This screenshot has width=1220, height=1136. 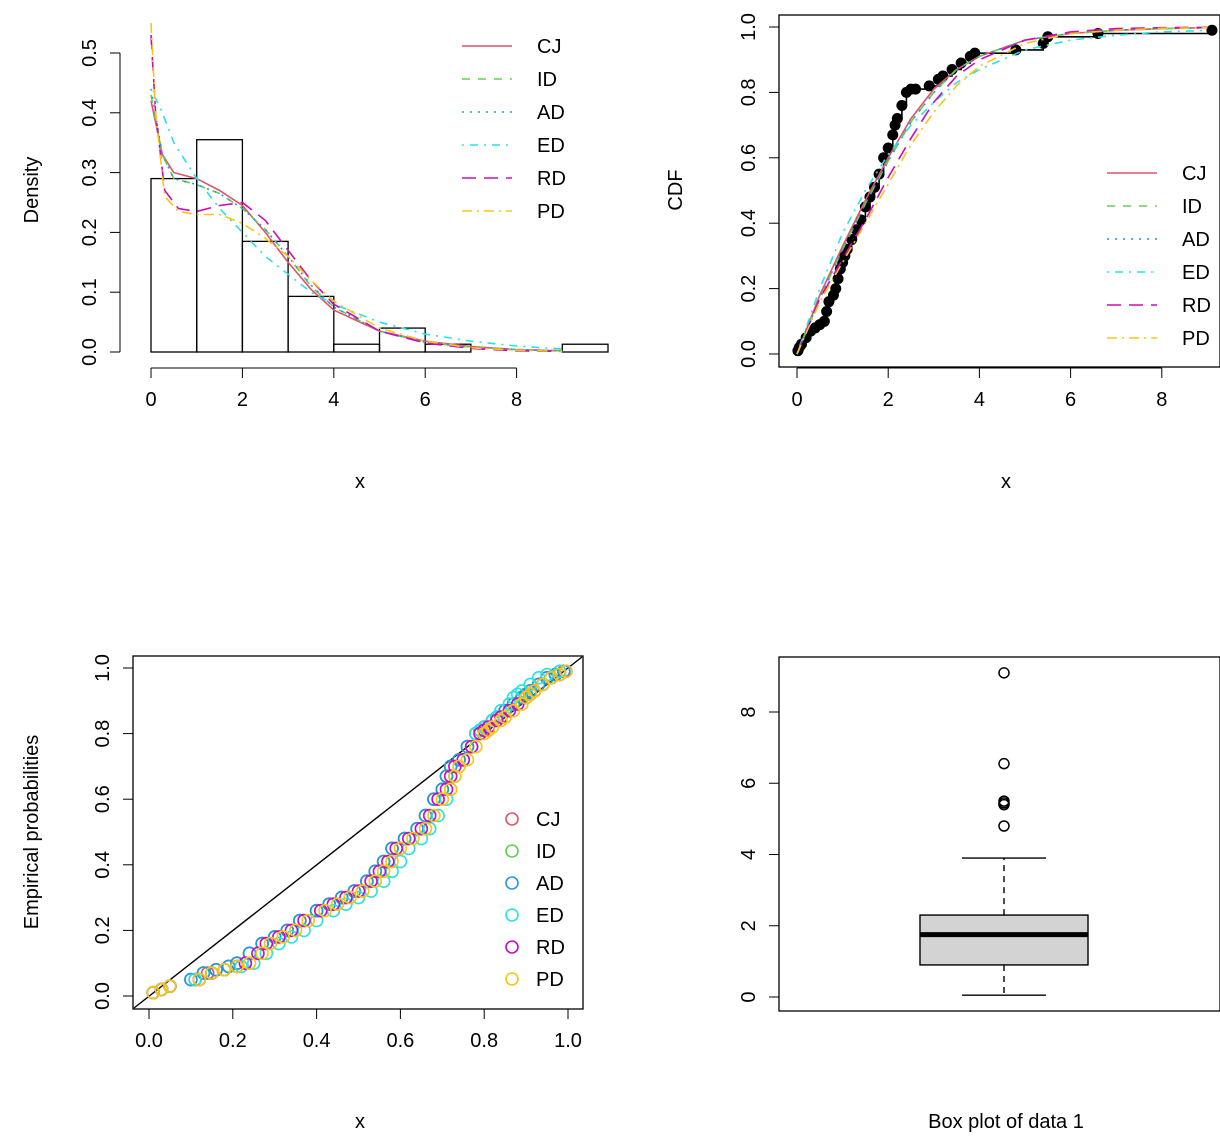 I want to click on cdf-curve-ad, so click(x=1002, y=190).